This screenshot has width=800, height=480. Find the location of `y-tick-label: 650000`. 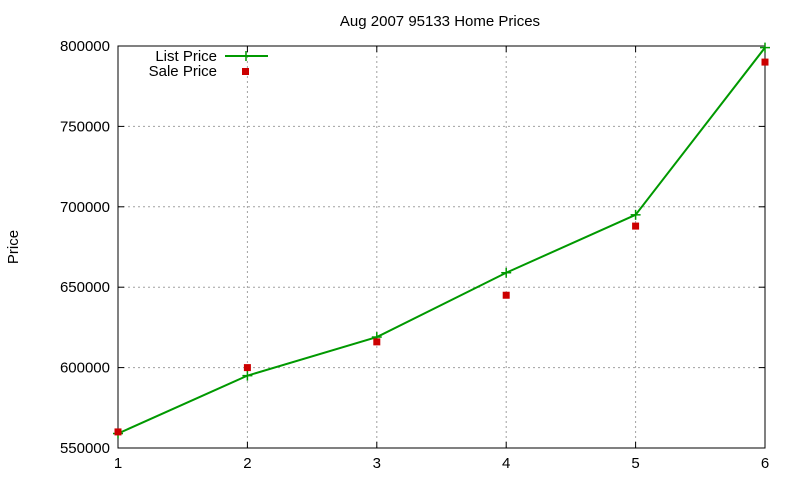

y-tick-label: 650000 is located at coordinates (85, 287).